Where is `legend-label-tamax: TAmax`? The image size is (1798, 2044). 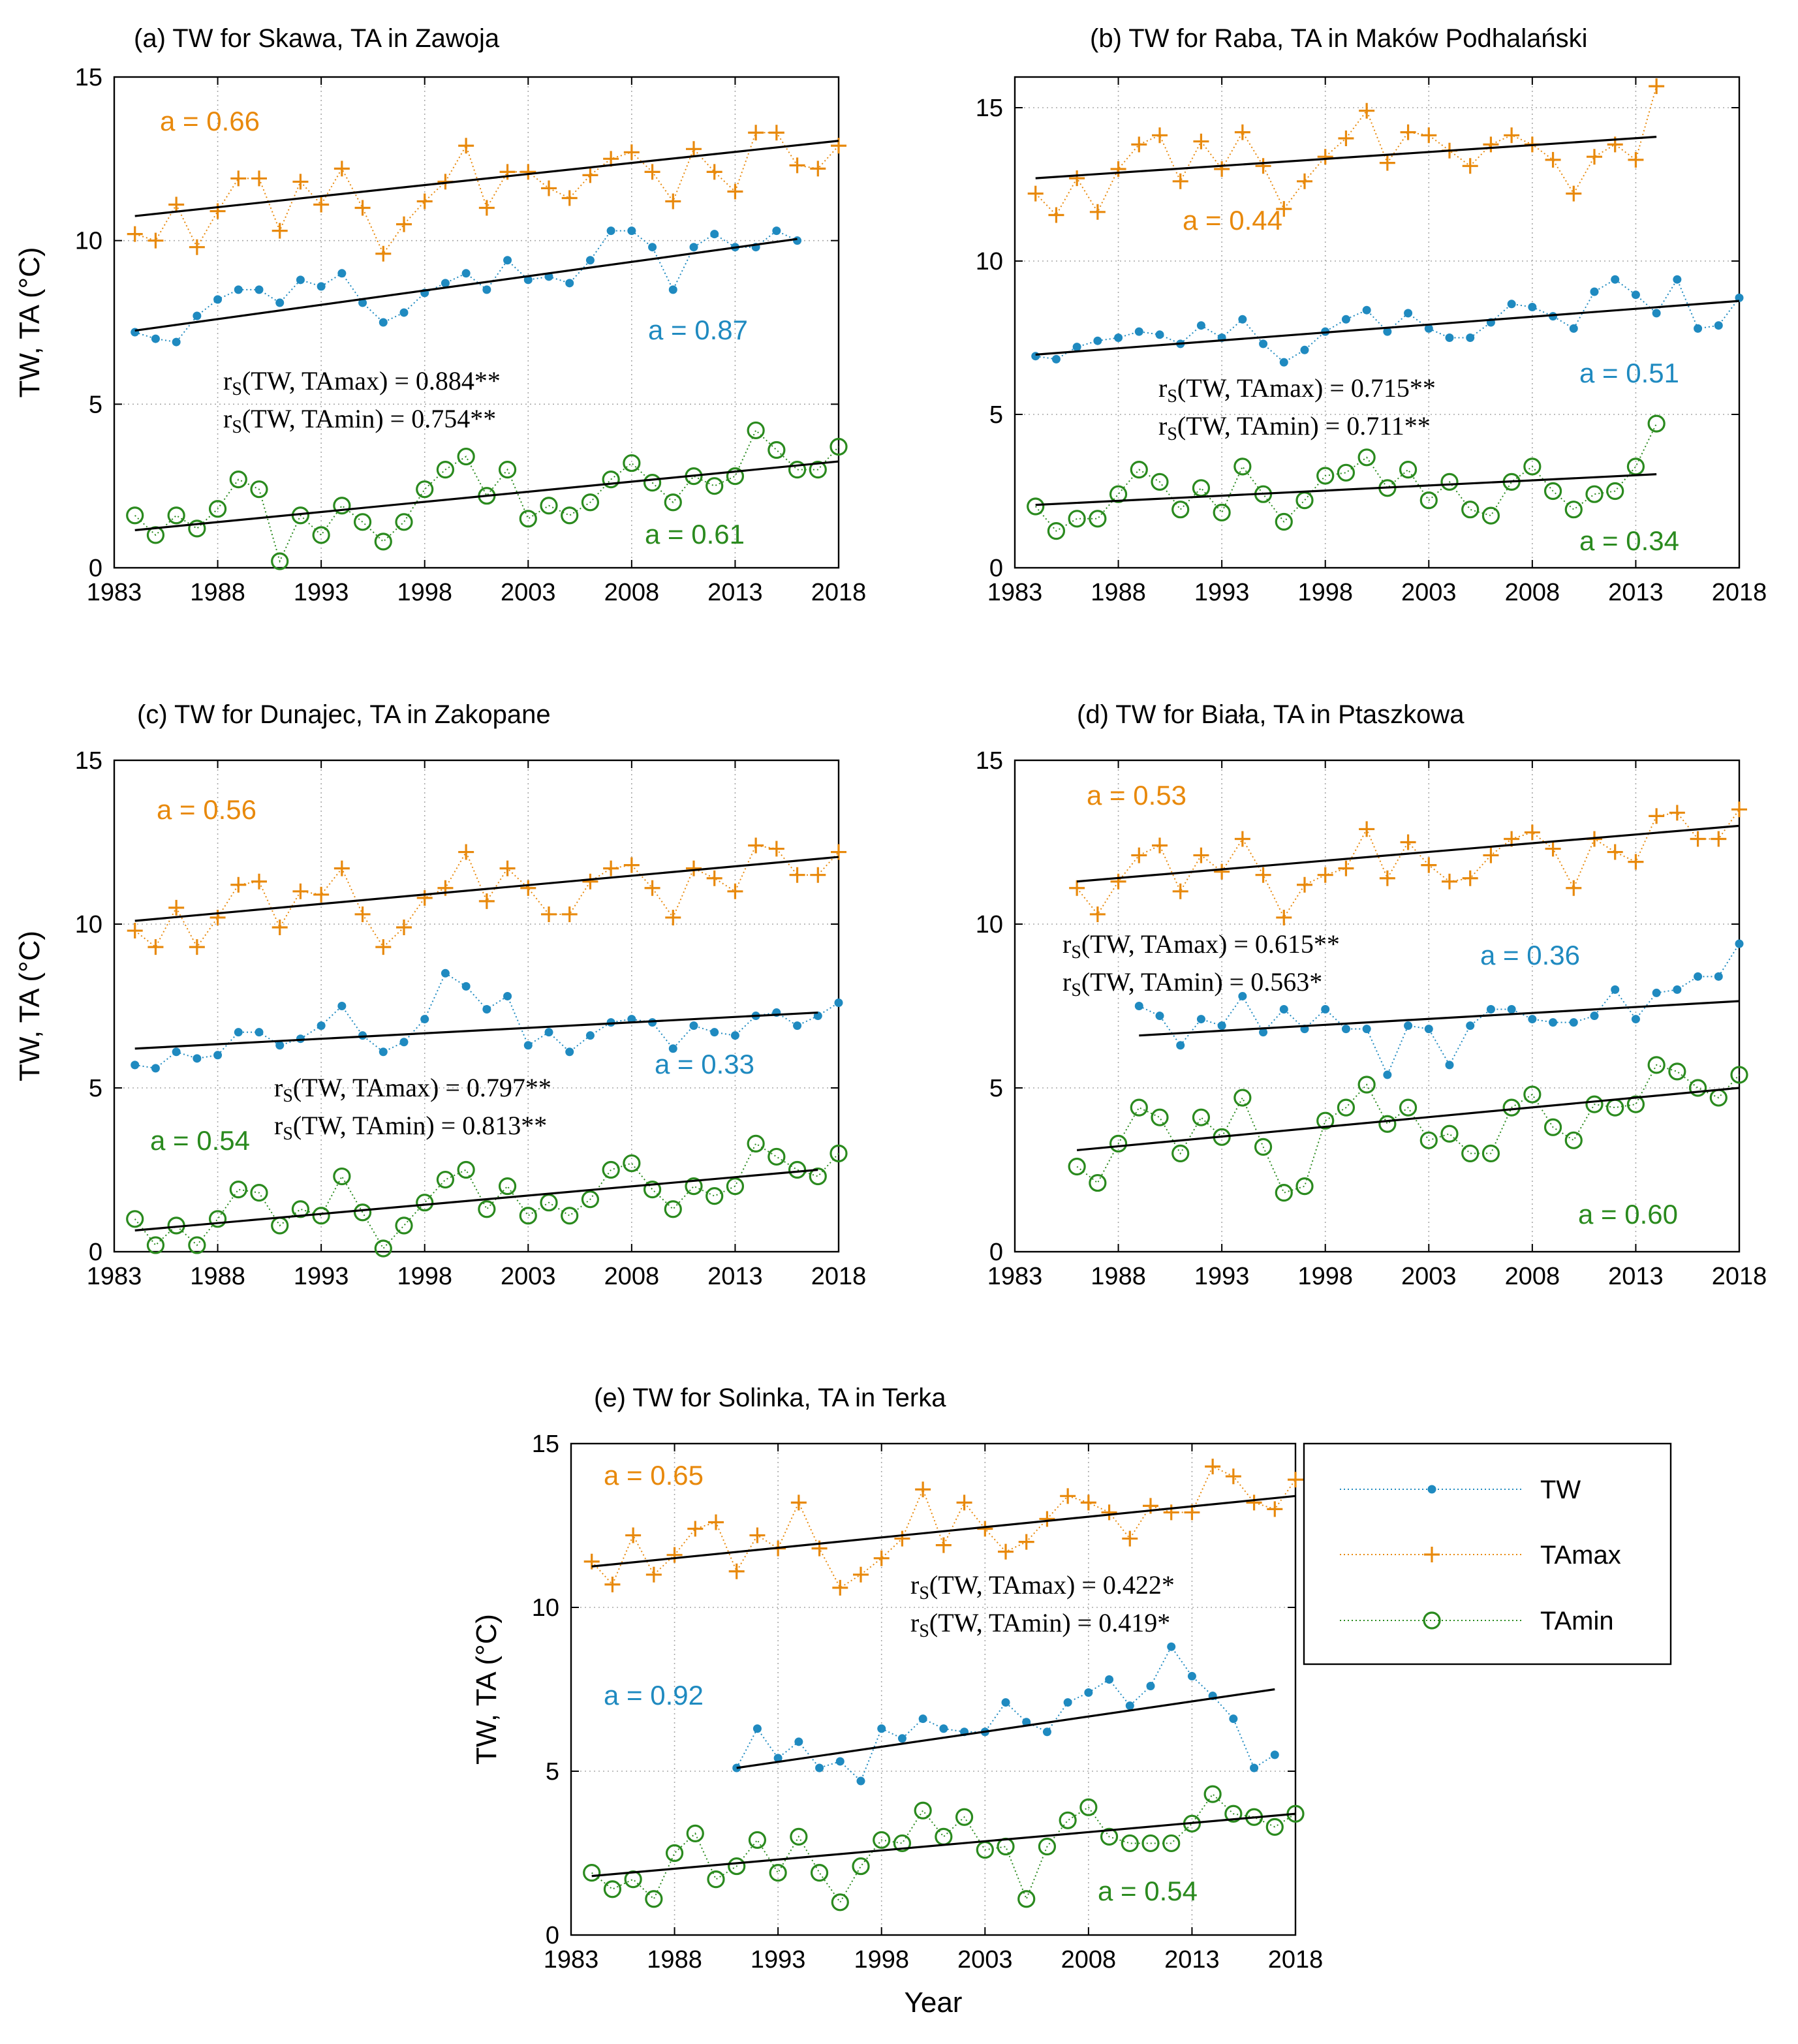
legend-label-tamax: TAmax is located at coordinates (1580, 1555).